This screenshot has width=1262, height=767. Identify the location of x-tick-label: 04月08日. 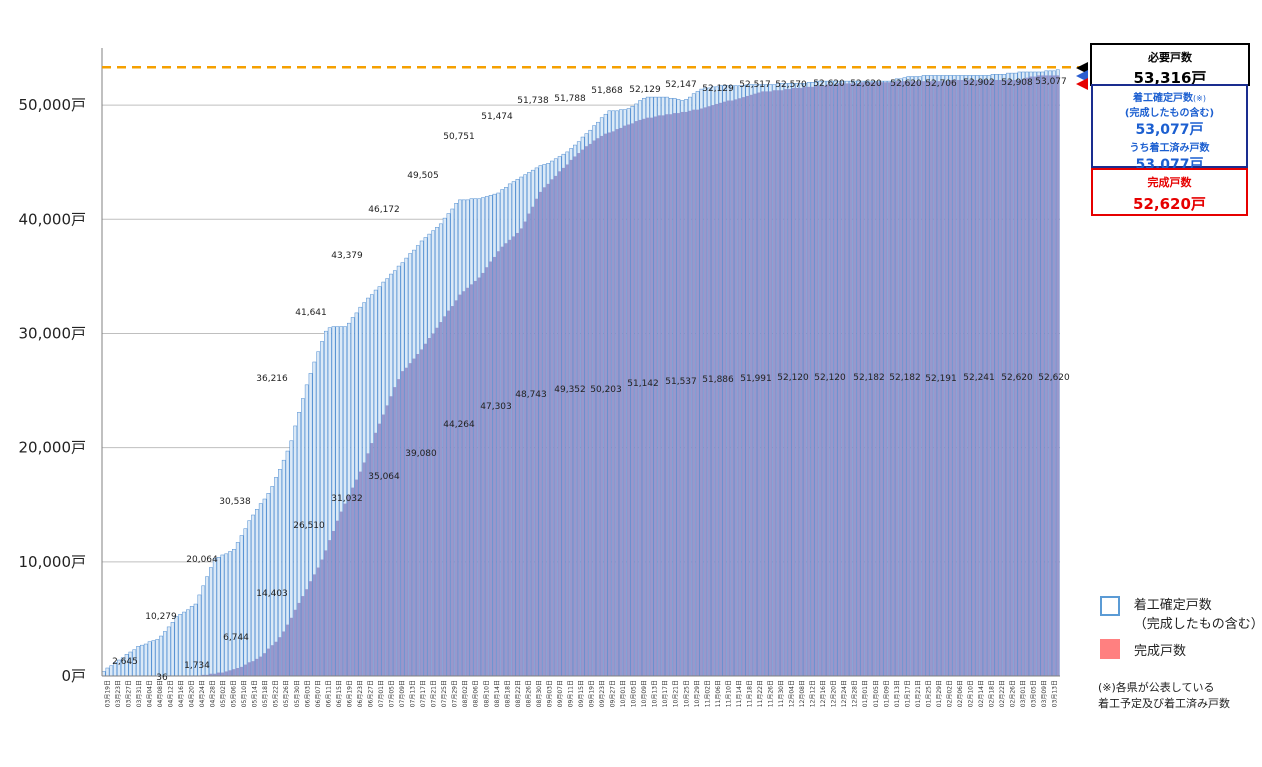
(160, 693).